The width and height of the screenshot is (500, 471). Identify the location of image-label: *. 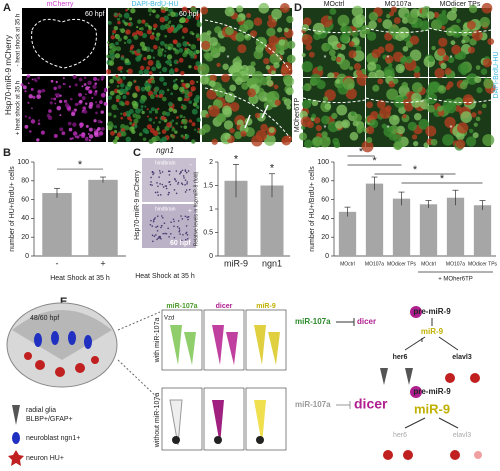
(451, 58).